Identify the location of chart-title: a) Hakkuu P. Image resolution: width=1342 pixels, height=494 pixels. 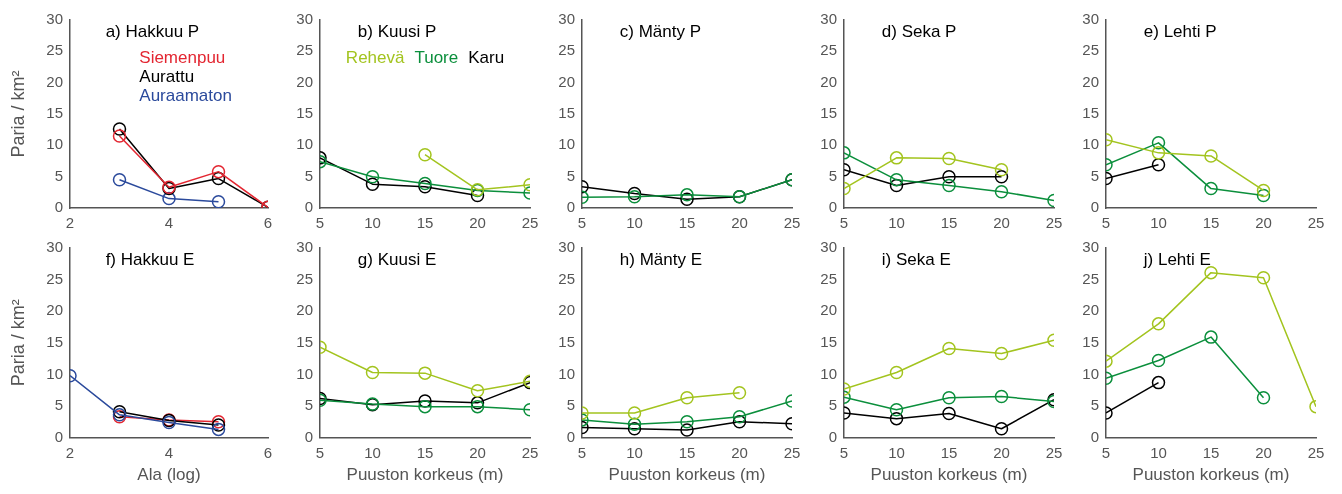
(152, 31).